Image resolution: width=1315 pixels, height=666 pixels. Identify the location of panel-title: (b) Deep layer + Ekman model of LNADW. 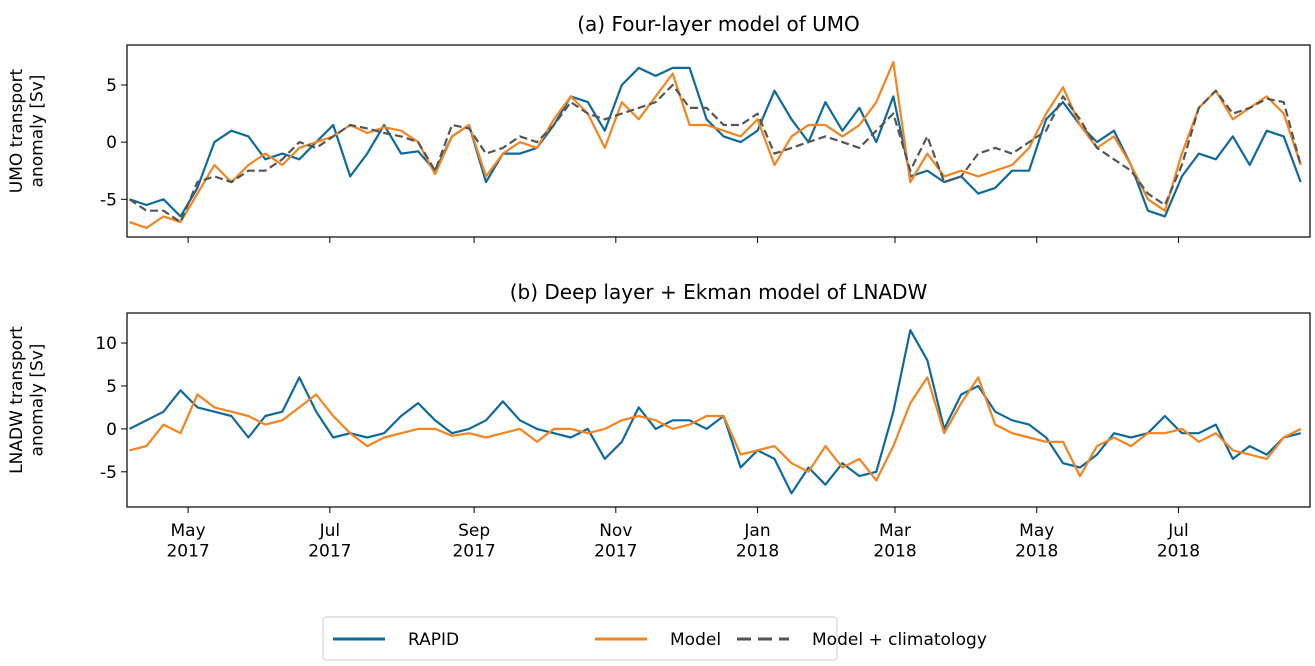
(719, 292).